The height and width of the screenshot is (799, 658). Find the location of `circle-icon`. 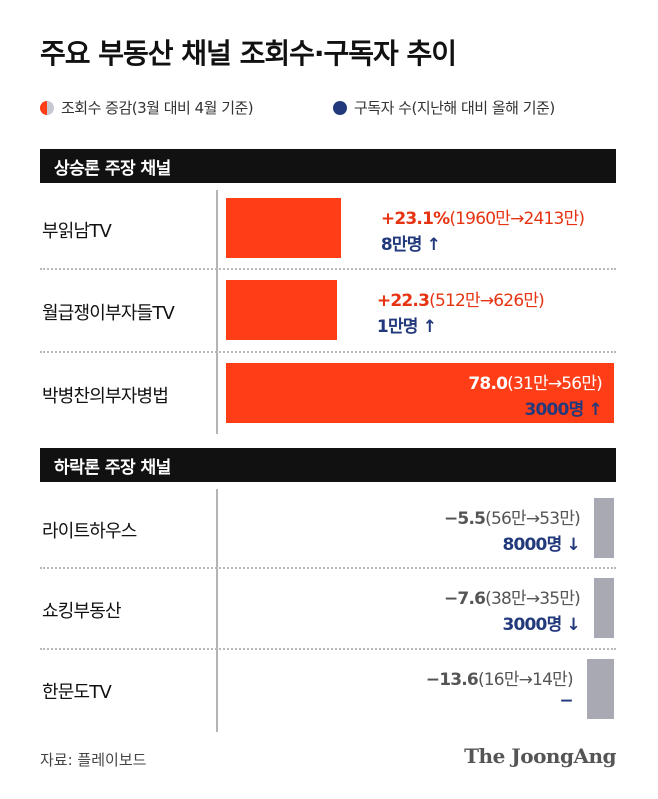

circle-icon is located at coordinates (340, 107).